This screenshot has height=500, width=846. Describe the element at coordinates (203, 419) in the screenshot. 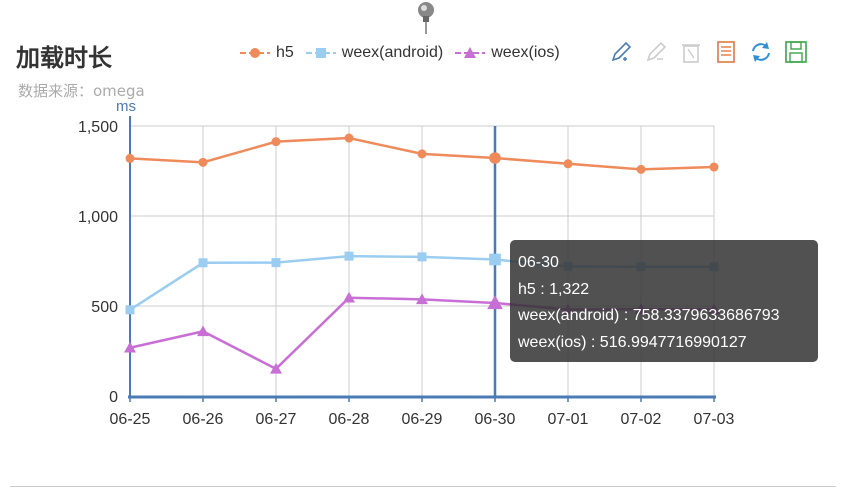

I see `x-tick-label: 06-26` at that location.